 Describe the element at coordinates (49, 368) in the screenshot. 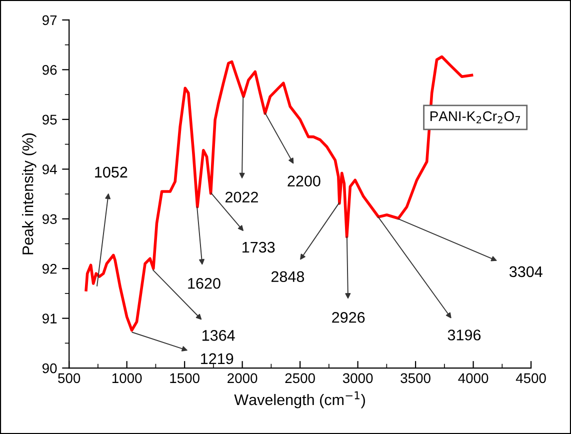

I see `y-tick-label: 90` at that location.